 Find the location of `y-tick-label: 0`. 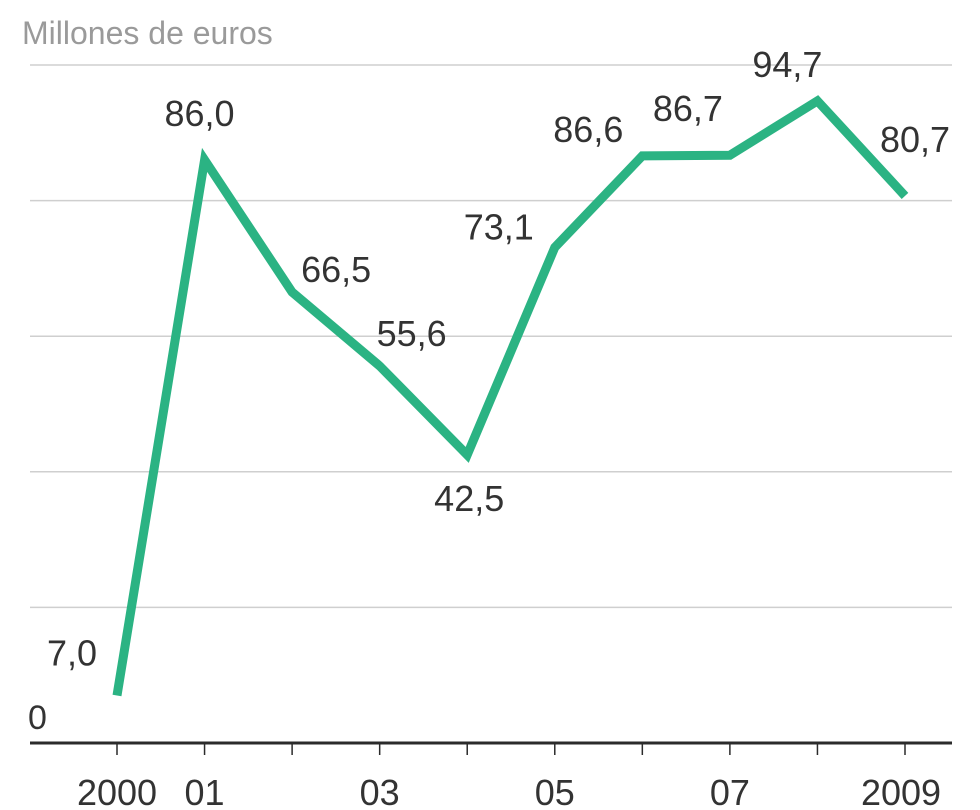

y-tick-label: 0 is located at coordinates (37, 718).